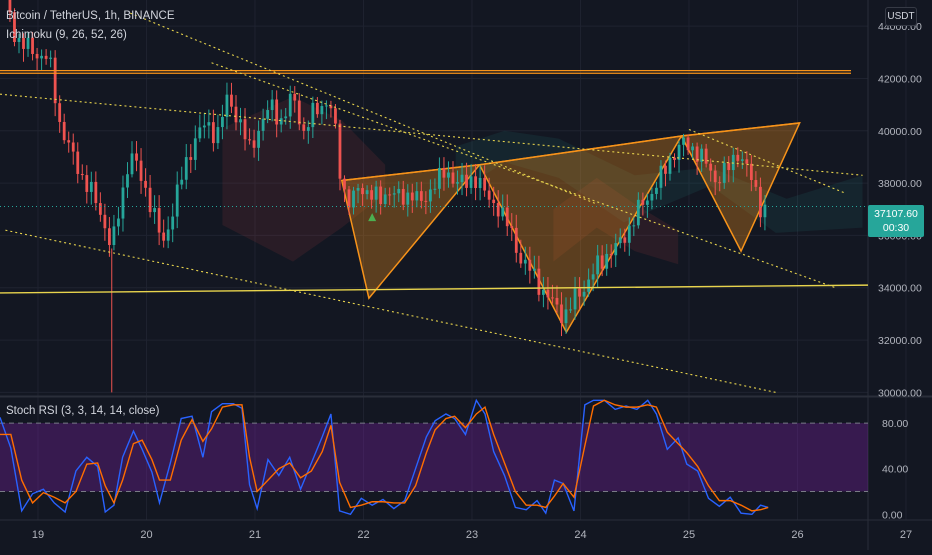 The width and height of the screenshot is (932, 555). Describe the element at coordinates (900, 341) in the screenshot. I see `price-tick-label: 32000.00` at that location.